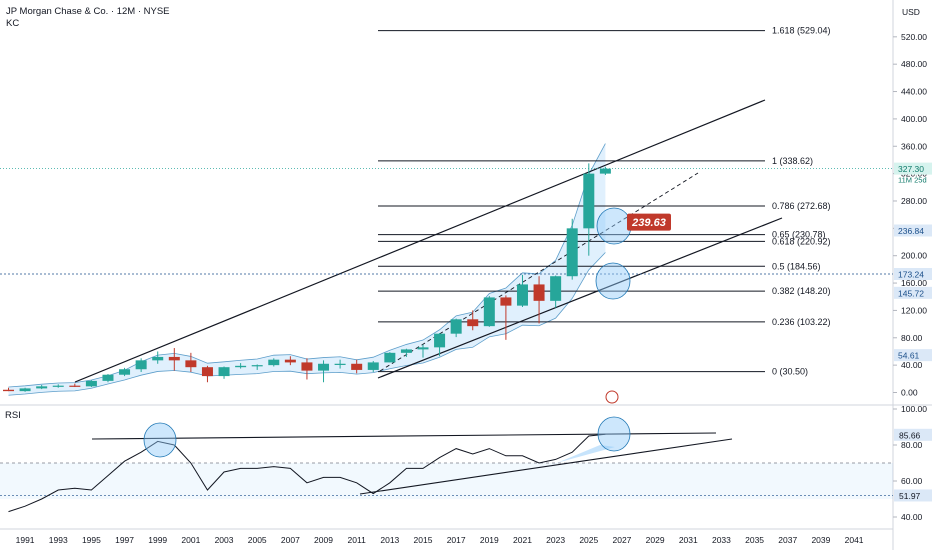 The width and height of the screenshot is (932, 550). Describe the element at coordinates (157, 540) in the screenshot. I see `x-tick-label: 1999` at that location.